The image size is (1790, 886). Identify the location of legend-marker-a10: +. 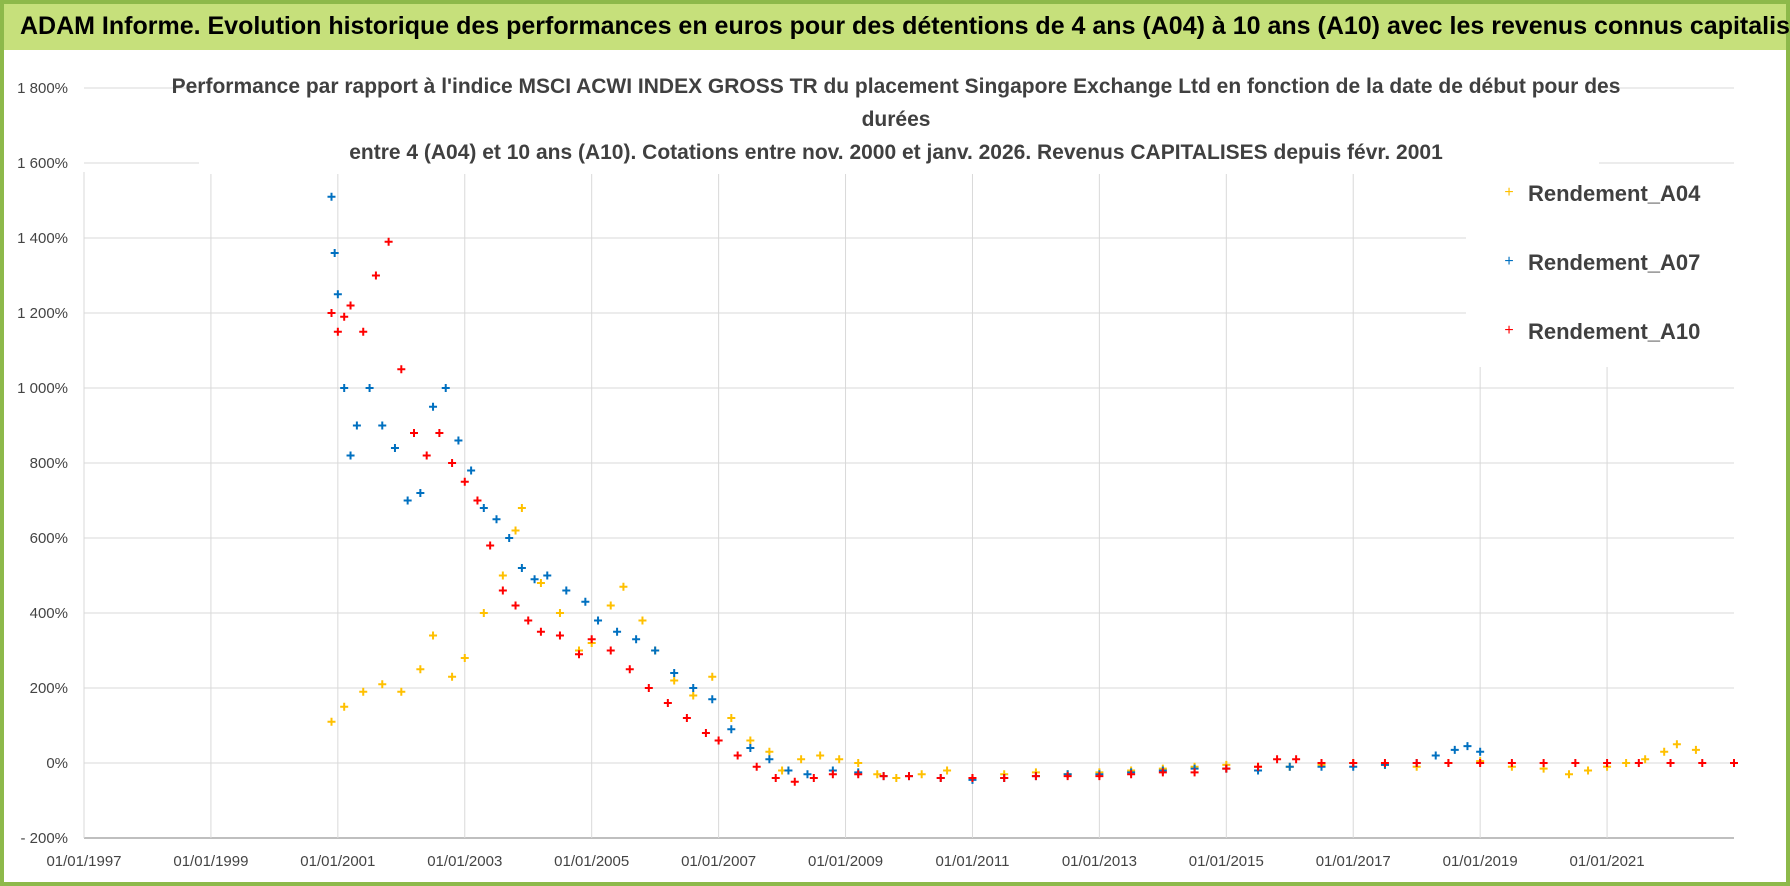
(1508, 330).